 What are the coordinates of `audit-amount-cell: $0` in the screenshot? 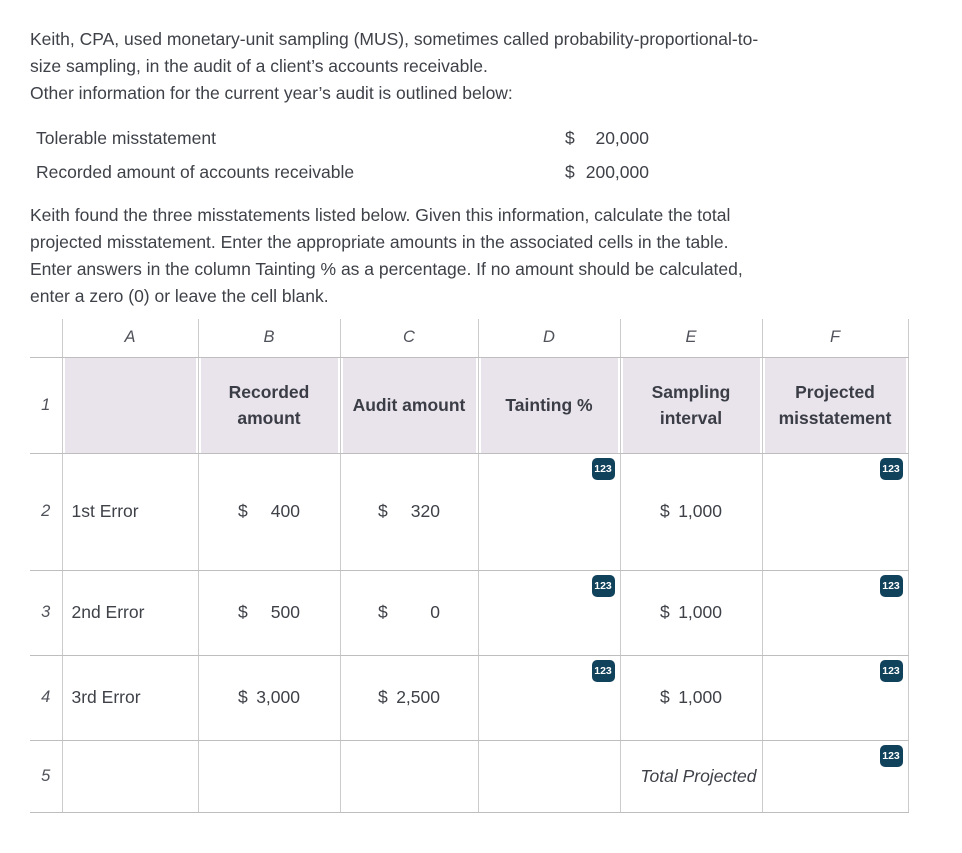 It's located at (409, 613).